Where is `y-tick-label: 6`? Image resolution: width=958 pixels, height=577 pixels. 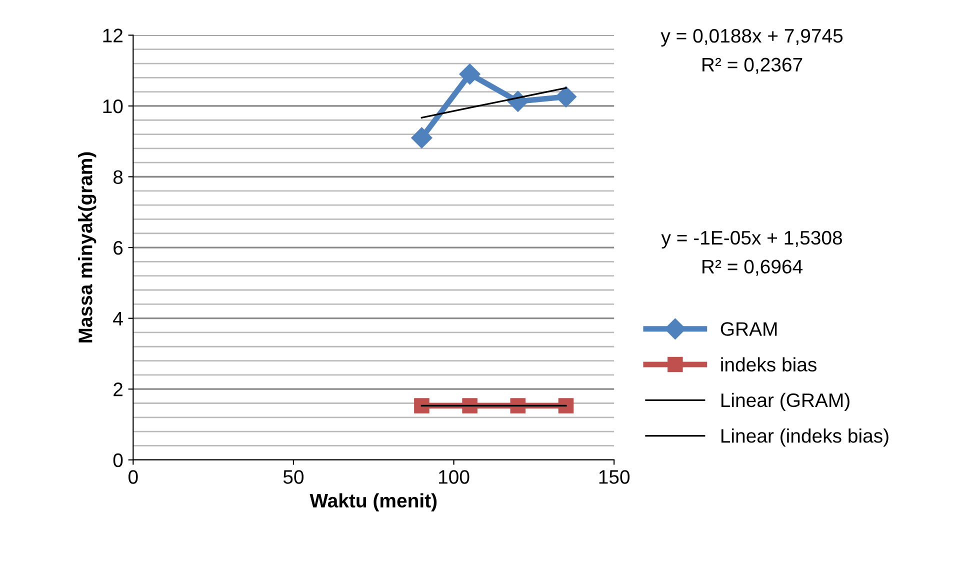 y-tick-label: 6 is located at coordinates (118, 248).